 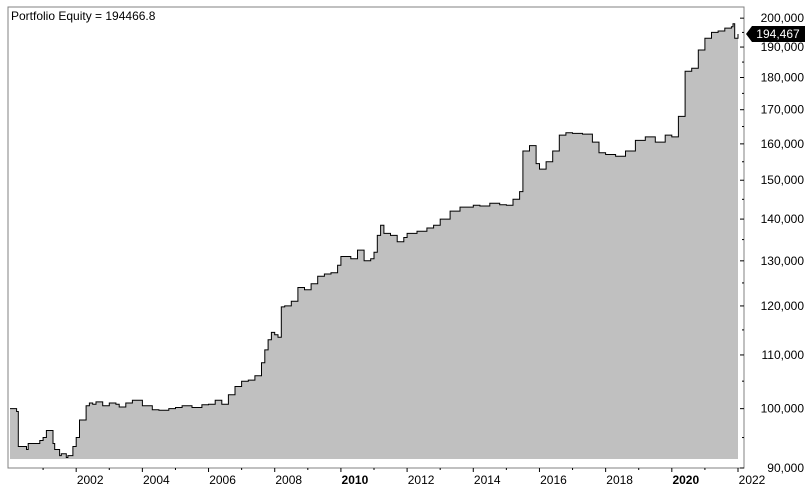 What do you see at coordinates (156, 480) in the screenshot?
I see `x-tick-label: 2004` at bounding box center [156, 480].